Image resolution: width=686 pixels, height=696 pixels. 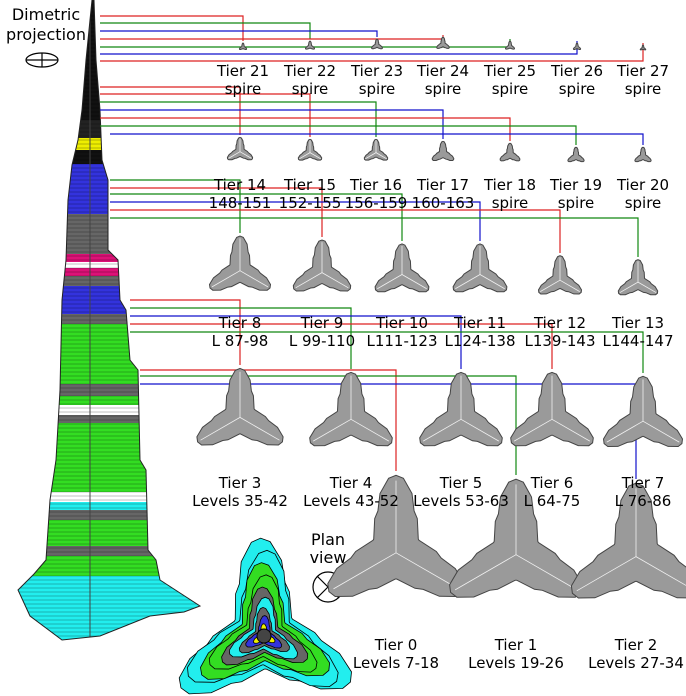 What do you see at coordinates (480, 268) in the screenshot?
I see `floor-plate-t11` at bounding box center [480, 268].